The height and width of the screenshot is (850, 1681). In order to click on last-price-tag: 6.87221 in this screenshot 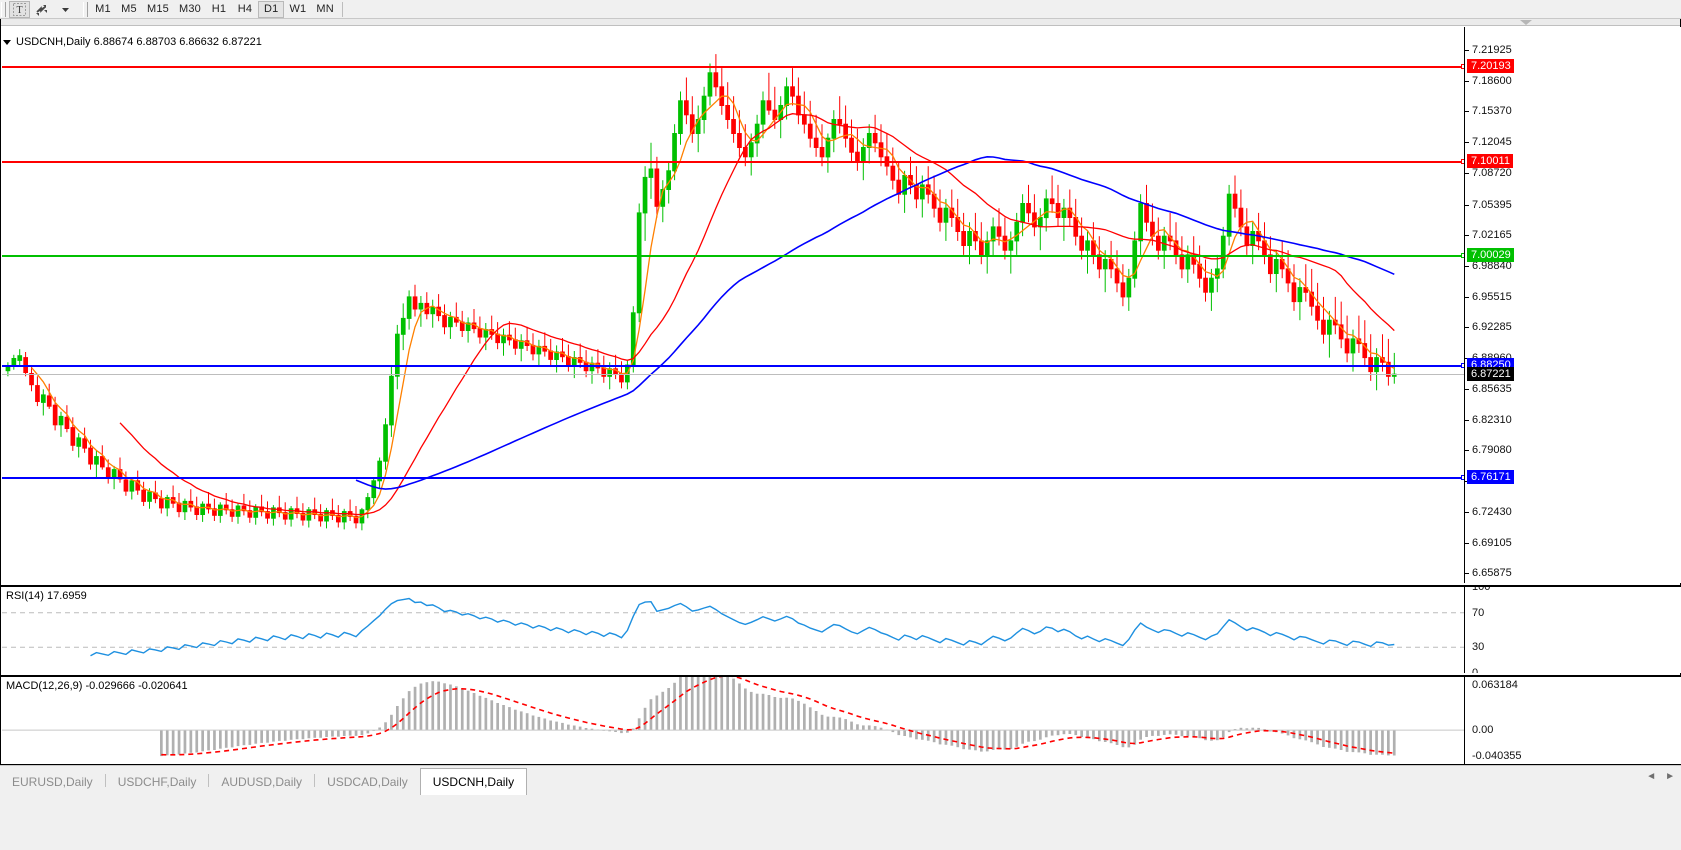, I will do `click(1490, 374)`.